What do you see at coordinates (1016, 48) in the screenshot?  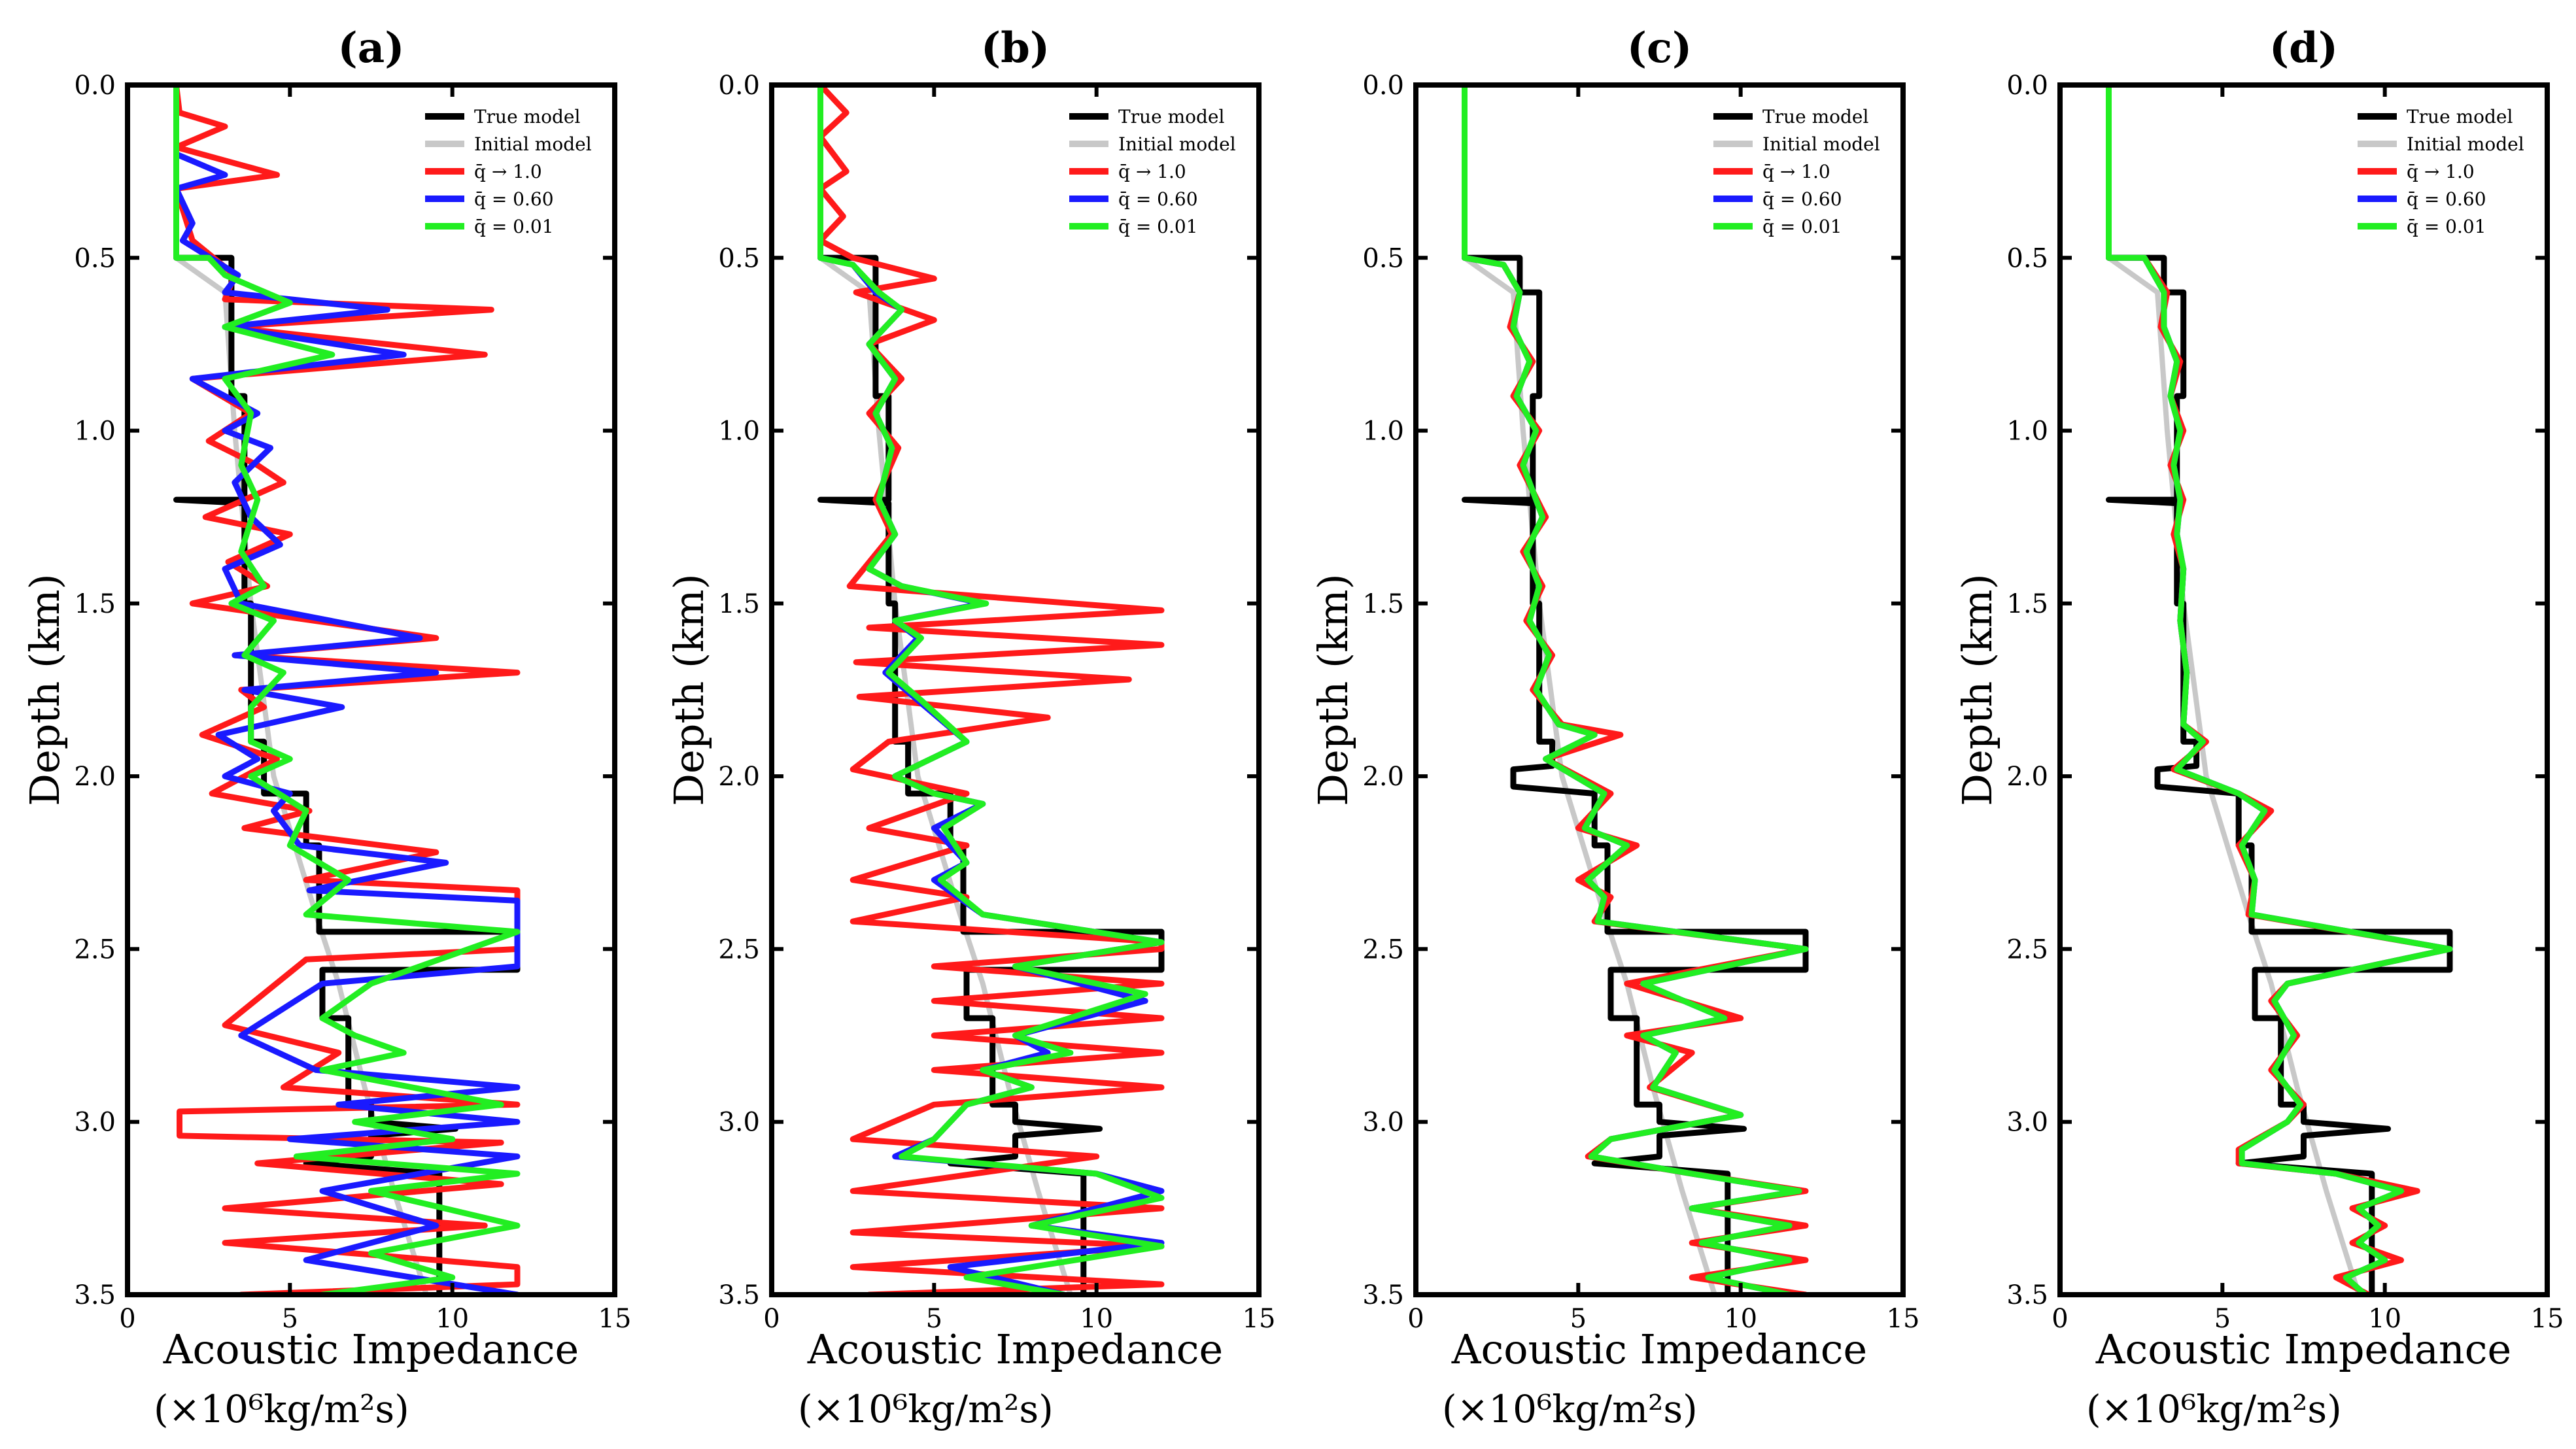 I see `panel-title: (b)` at bounding box center [1016, 48].